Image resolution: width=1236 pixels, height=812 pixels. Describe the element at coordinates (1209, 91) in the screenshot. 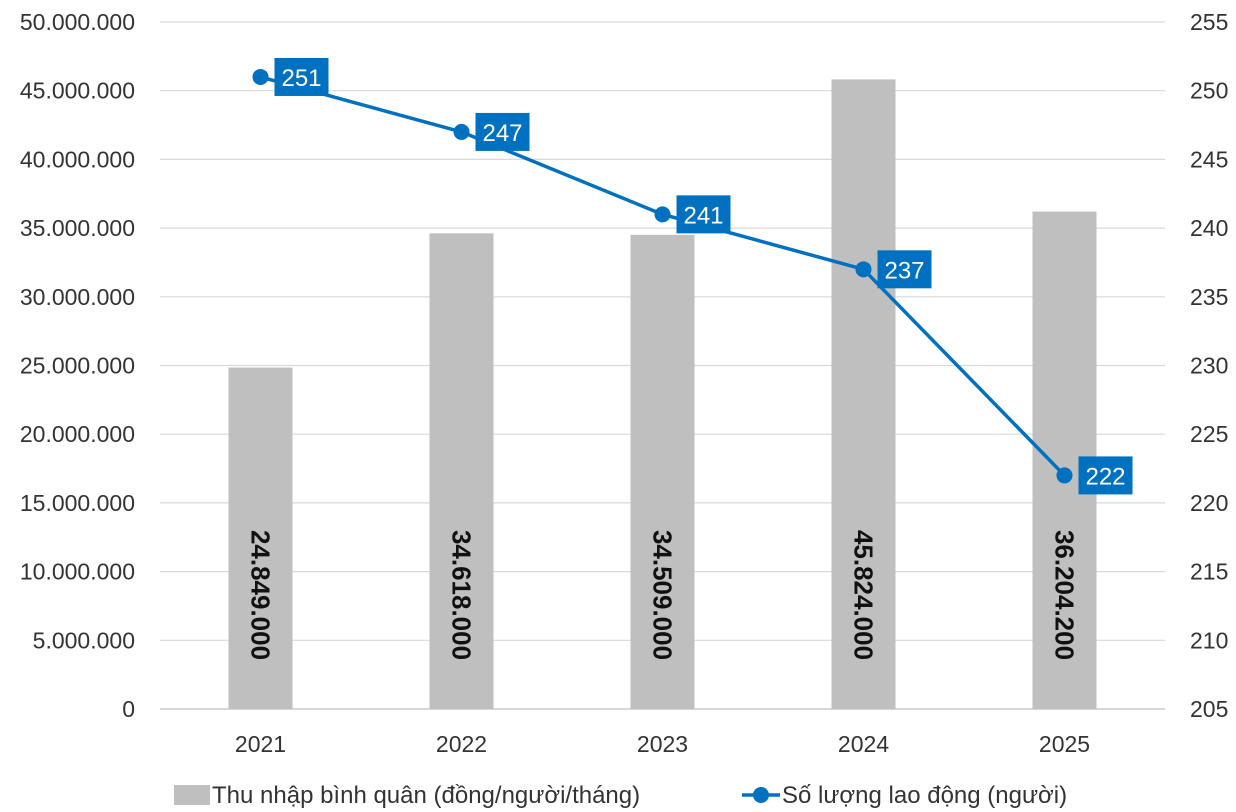

I see `y-right-tick-label: 250` at that location.